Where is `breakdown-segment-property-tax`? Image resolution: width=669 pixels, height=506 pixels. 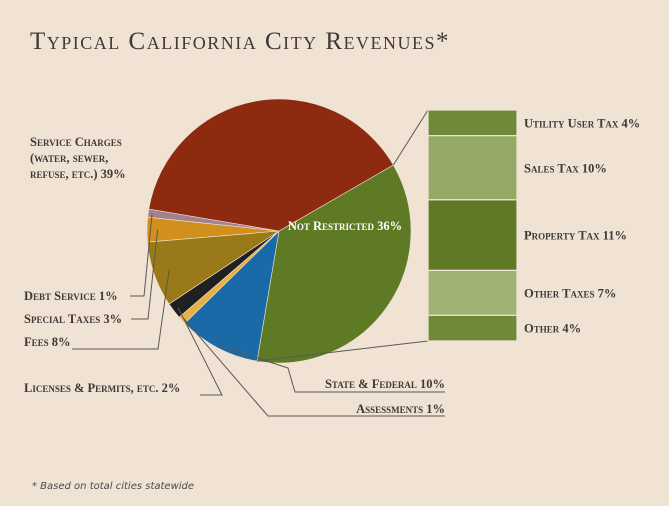
breakdown-segment-property-tax is located at coordinates (472, 235).